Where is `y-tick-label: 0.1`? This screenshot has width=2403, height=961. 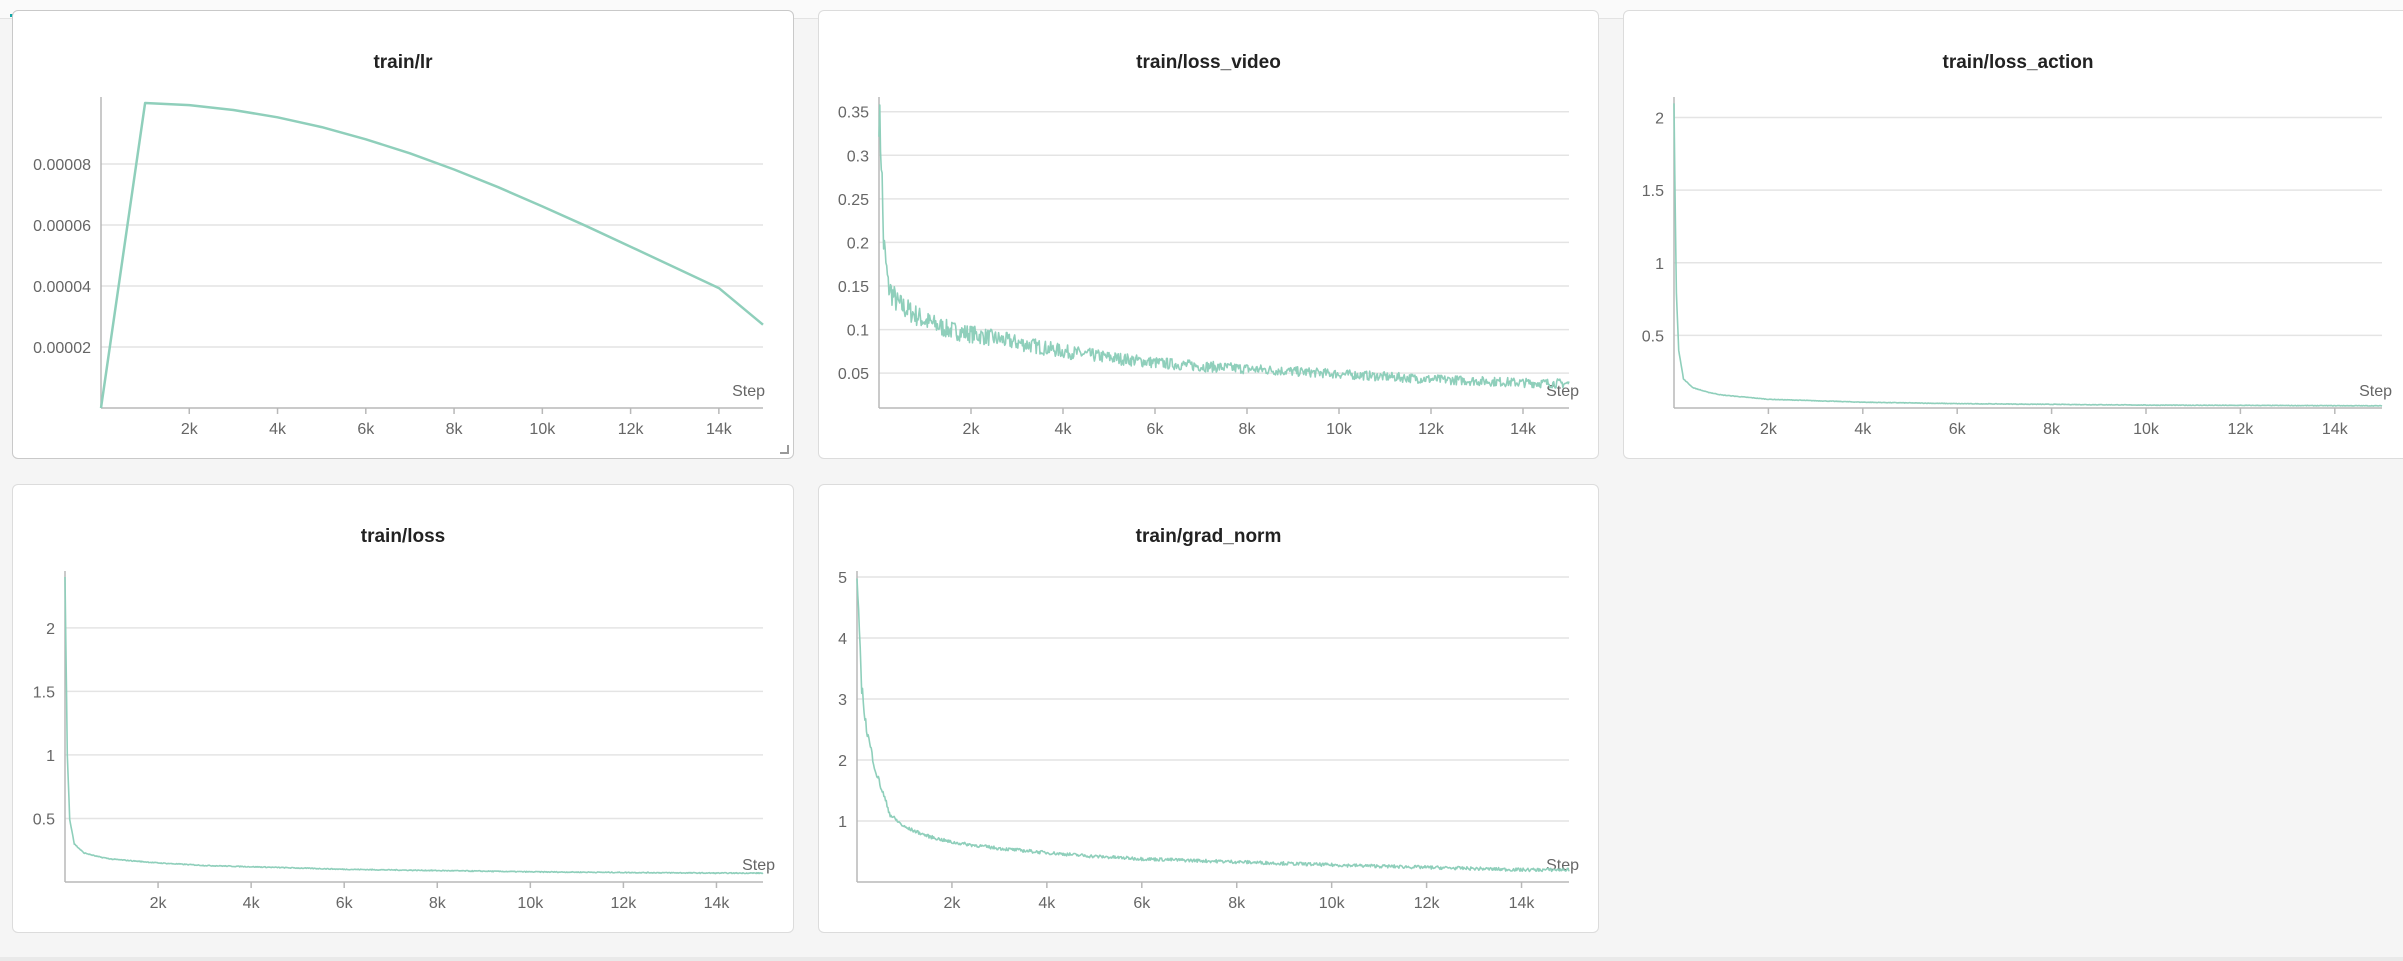 y-tick-label: 0.1 is located at coordinates (858, 331).